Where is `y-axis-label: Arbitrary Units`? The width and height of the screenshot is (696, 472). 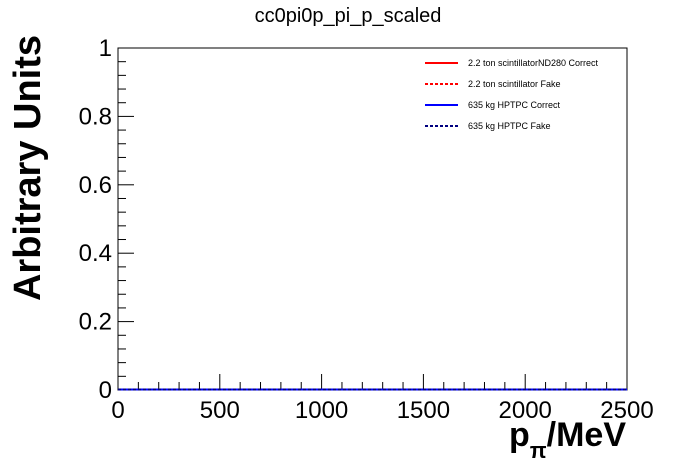
y-axis-label: Arbitrary Units is located at coordinates (28, 168).